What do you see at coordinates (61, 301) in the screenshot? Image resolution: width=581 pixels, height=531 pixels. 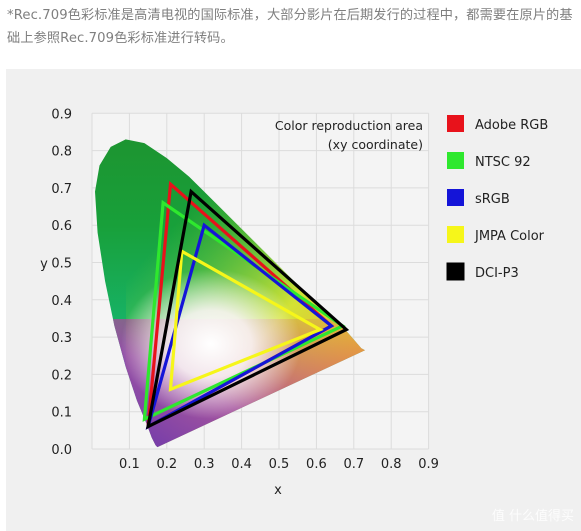 I see `y-tick-label: 0.4` at bounding box center [61, 301].